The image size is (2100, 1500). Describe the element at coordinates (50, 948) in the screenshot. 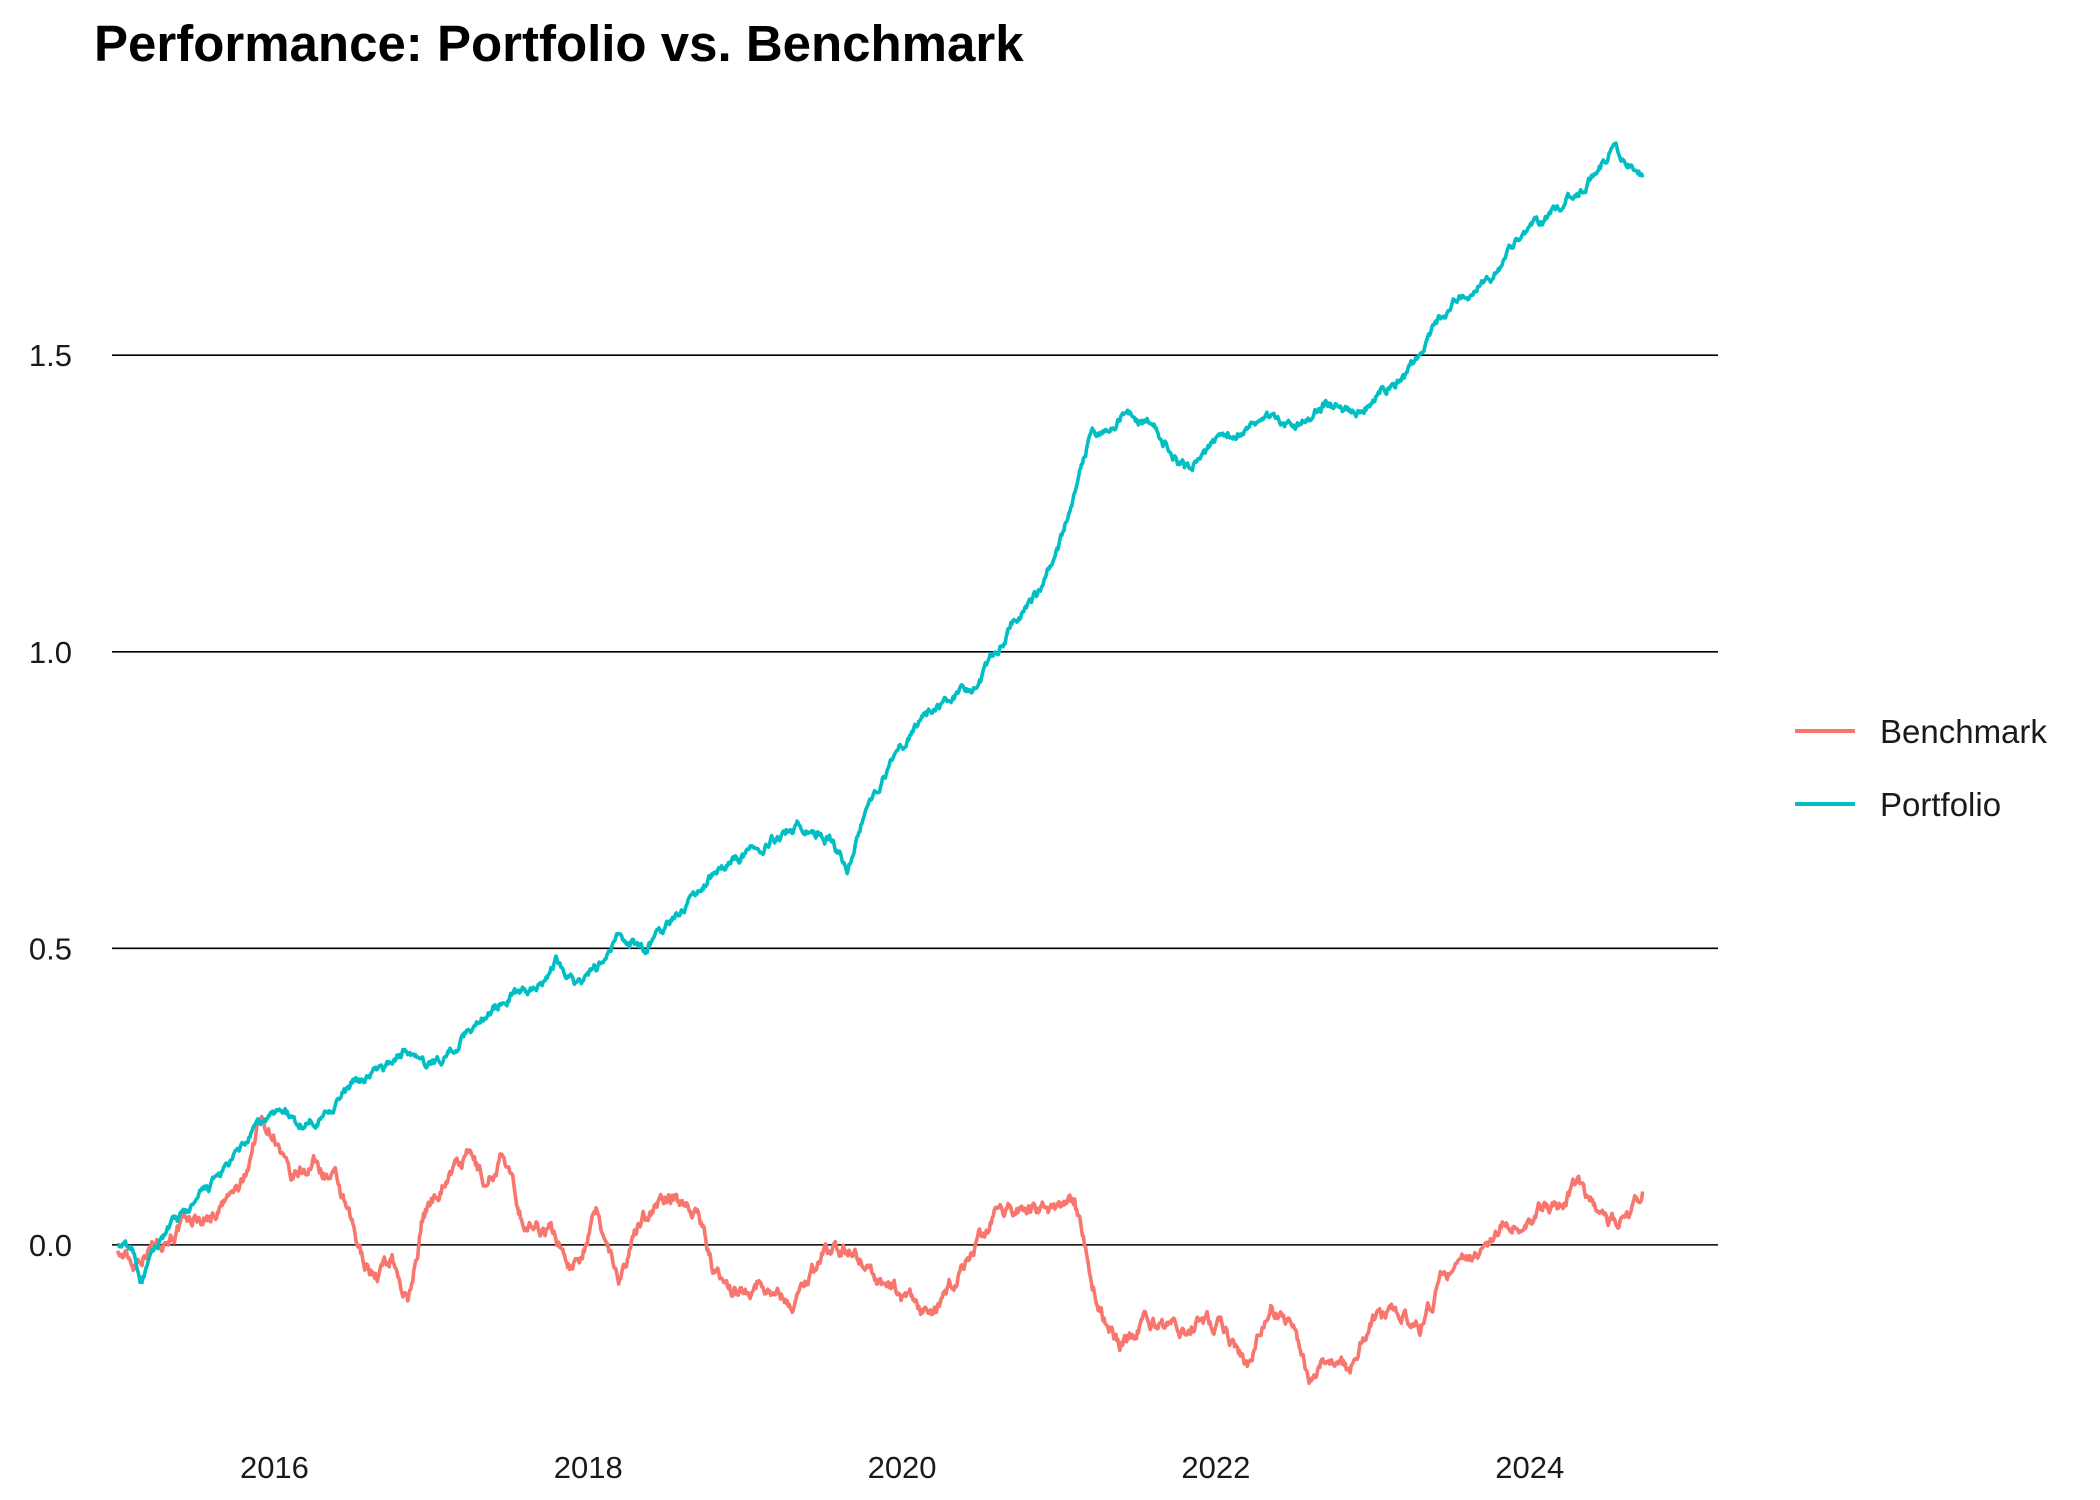

I see `y-tick-label: 0.5` at that location.